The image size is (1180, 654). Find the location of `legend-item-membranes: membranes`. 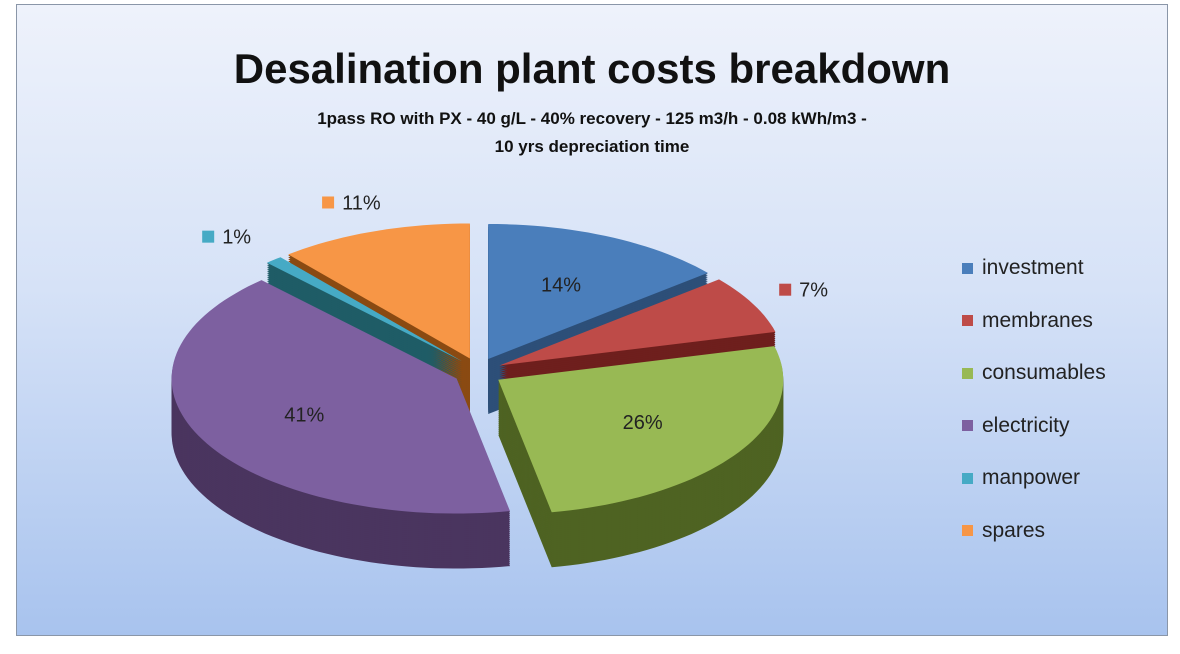

legend-item-membranes: membranes is located at coordinates (1027, 321).